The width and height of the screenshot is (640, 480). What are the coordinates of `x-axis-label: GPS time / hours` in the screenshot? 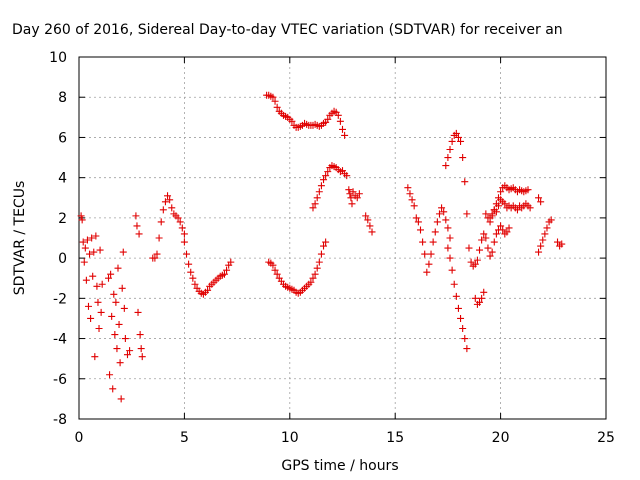 It's located at (339, 466).